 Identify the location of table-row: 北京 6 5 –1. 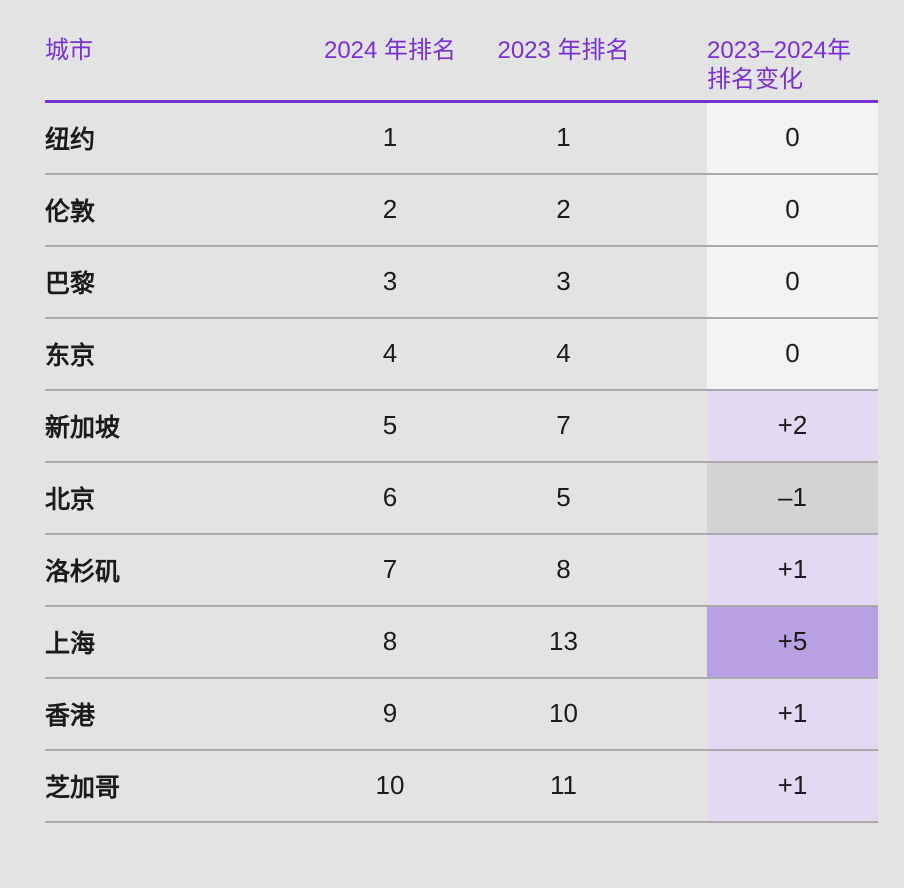
(461, 498).